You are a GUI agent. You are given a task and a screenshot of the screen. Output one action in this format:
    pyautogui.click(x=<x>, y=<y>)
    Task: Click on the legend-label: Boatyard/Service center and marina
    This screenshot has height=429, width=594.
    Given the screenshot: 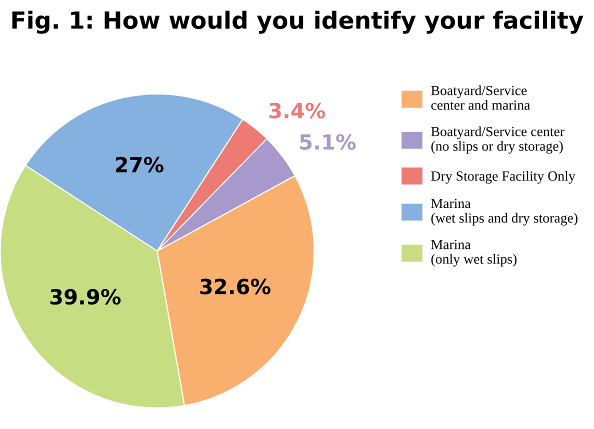 What is the action you would take?
    pyautogui.click(x=480, y=97)
    